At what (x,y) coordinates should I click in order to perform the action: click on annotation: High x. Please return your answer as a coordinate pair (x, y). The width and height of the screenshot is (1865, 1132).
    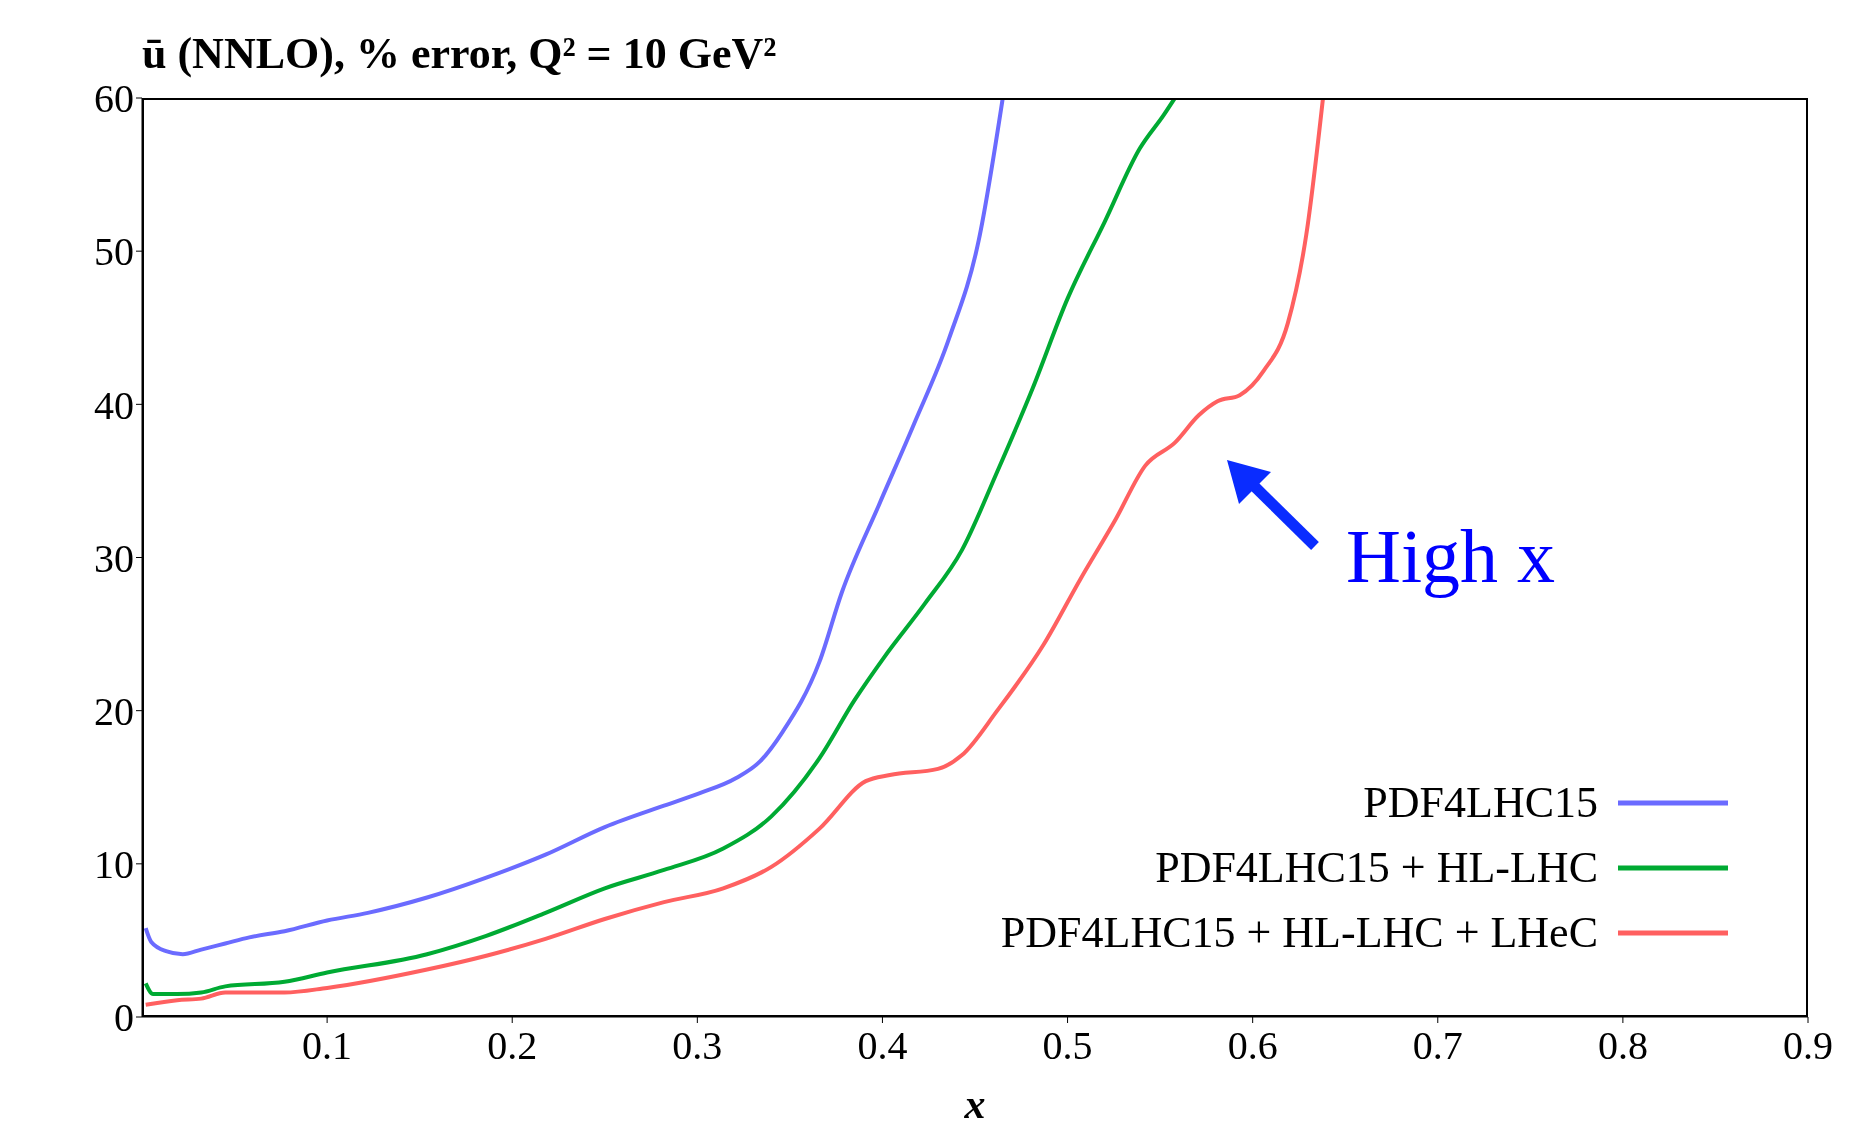
    Looking at the image, I should click on (1450, 556).